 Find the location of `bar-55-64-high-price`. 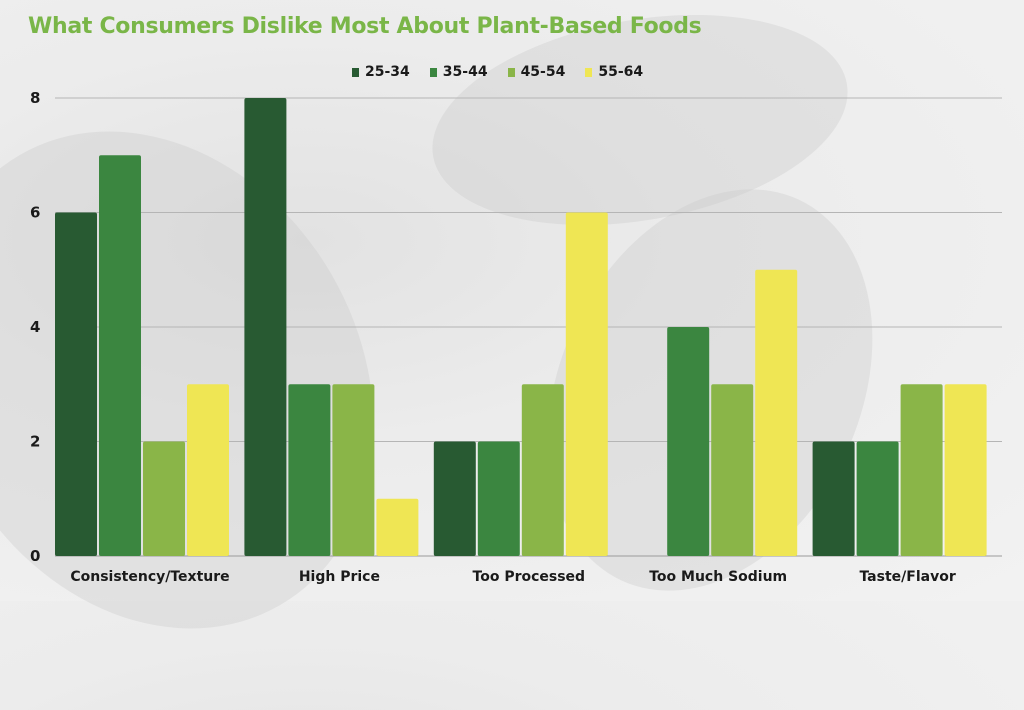

bar-55-64-high-price is located at coordinates (397, 527).